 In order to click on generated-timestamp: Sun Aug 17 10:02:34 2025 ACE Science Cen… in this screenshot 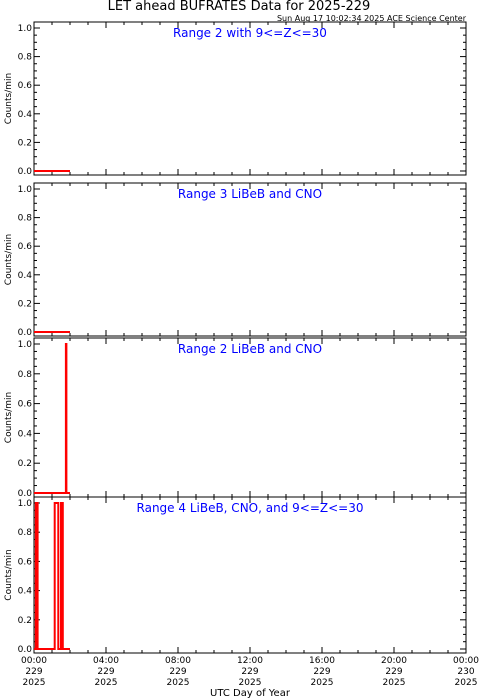, I will do `click(372, 18)`.